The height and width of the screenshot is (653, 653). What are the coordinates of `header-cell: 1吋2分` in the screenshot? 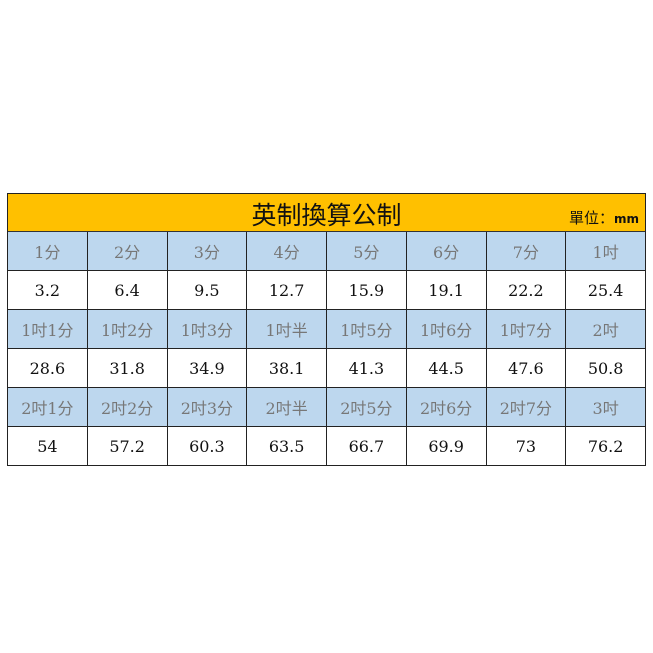 It's located at (127, 329).